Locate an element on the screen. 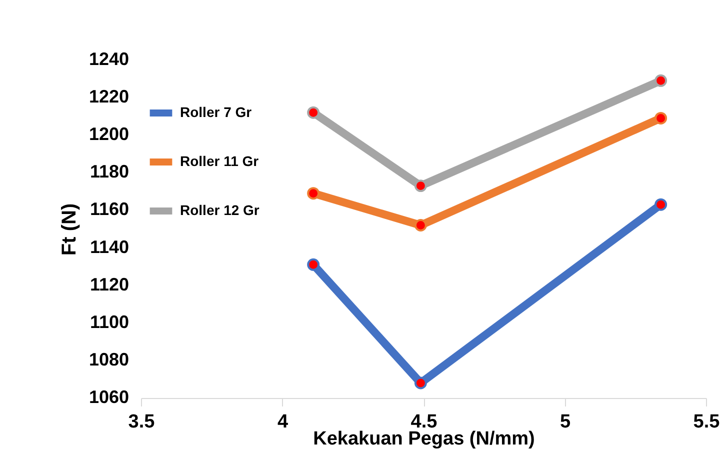  y-tick-label: 1200 is located at coordinates (108, 134).